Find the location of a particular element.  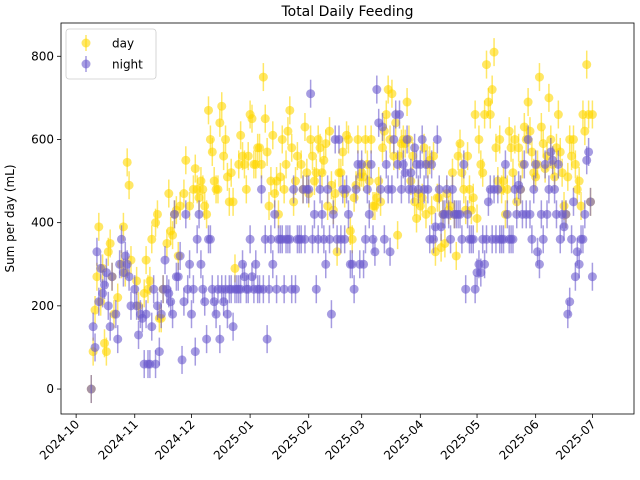

y-tick-label-0: 0 is located at coordinates (50, 389).